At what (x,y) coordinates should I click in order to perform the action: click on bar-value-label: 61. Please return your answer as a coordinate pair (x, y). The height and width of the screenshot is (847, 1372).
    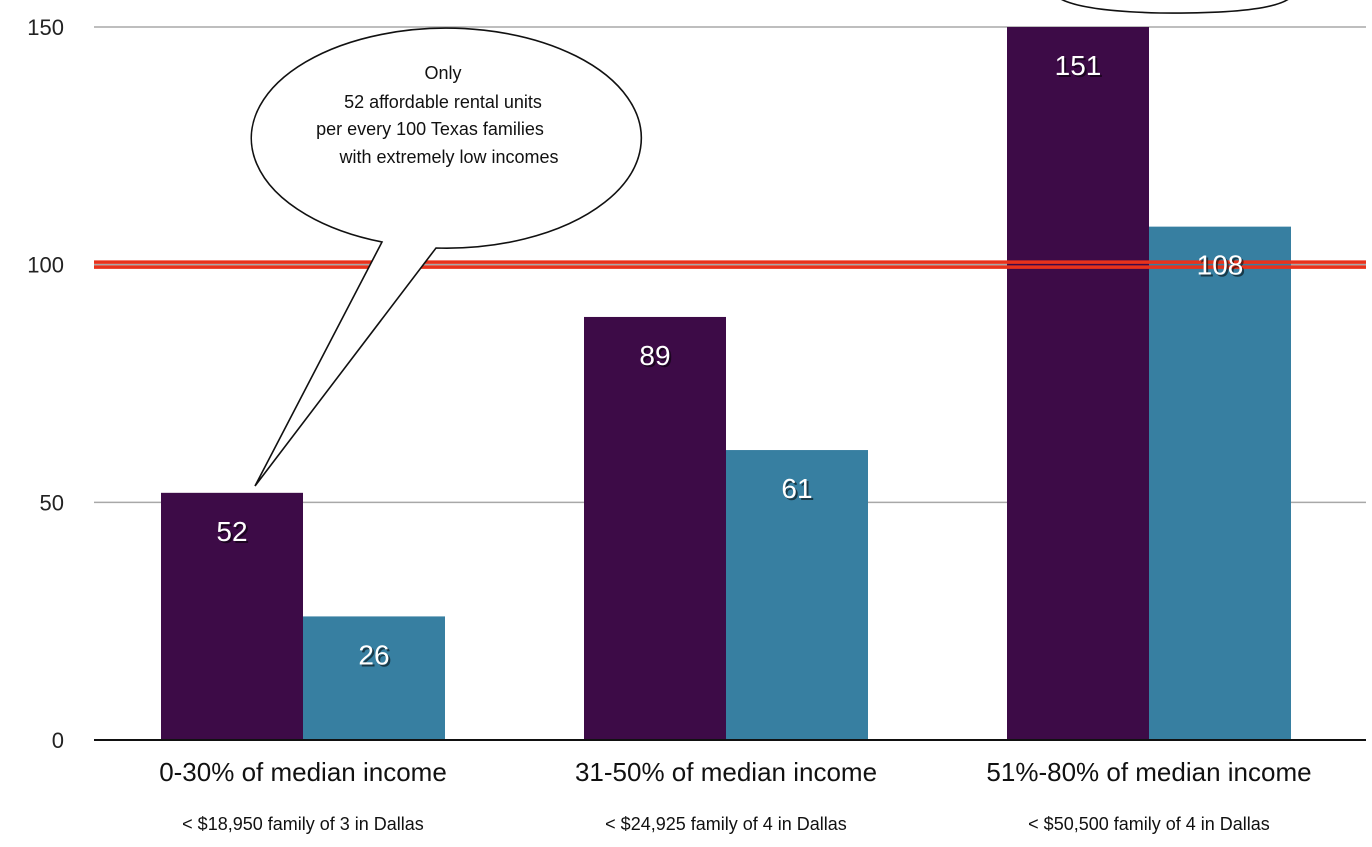
    Looking at the image, I should click on (796, 488).